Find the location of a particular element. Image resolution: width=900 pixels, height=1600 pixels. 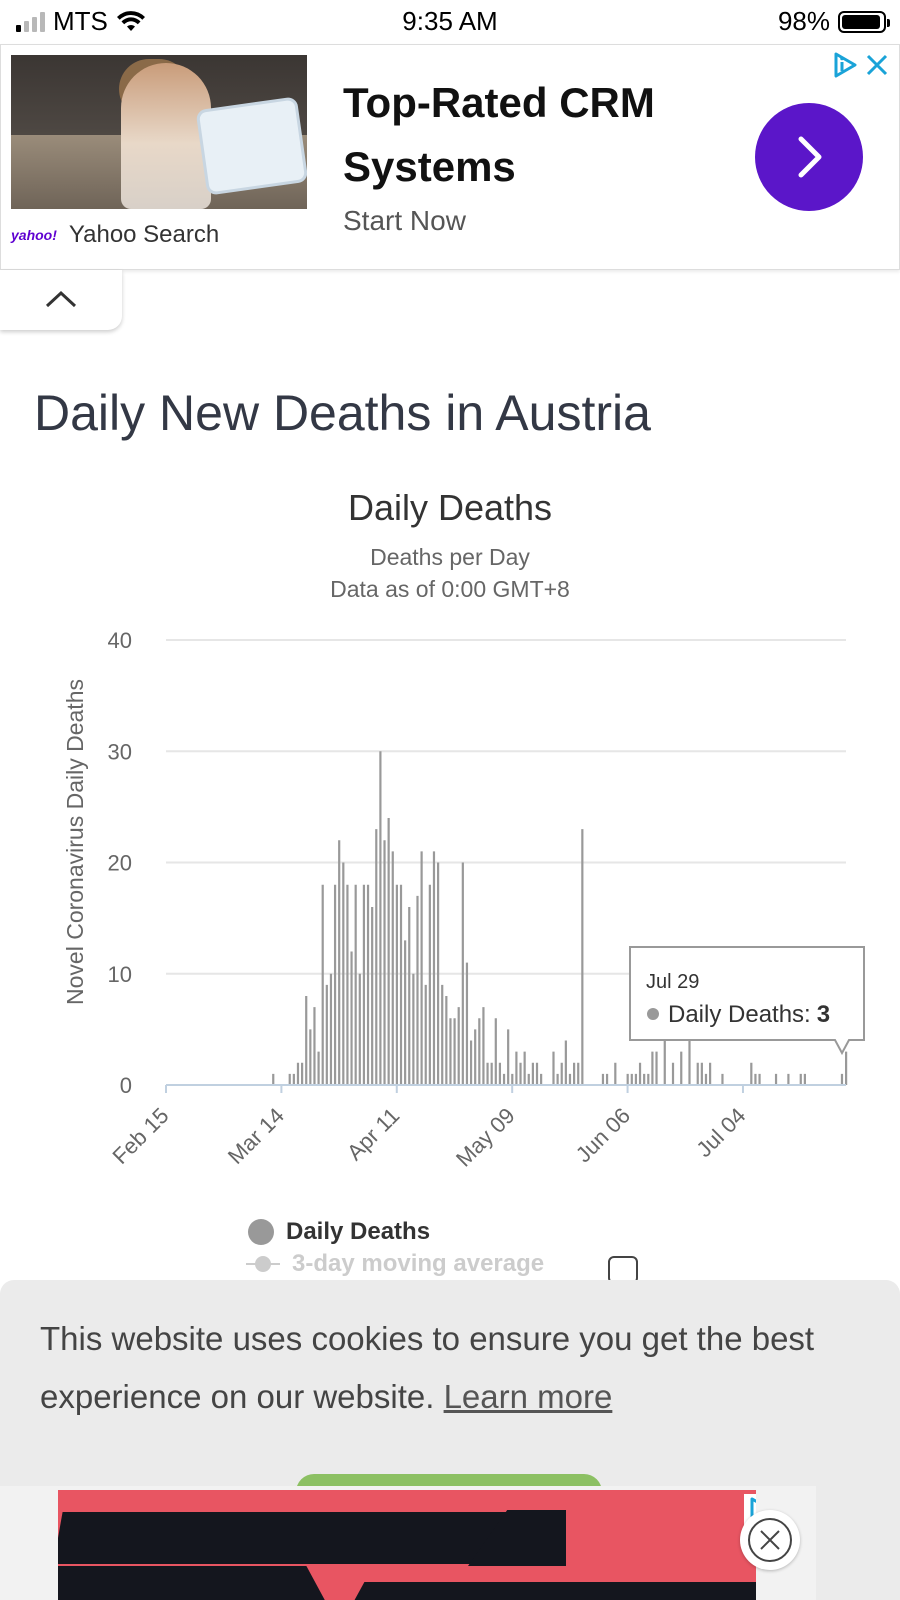

chart-legend: Daily Deaths 3-day moving average is located at coordinates (395, 1248).